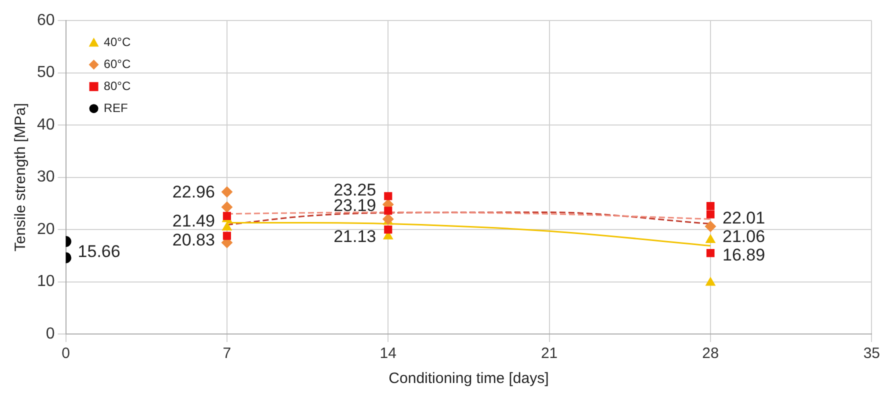  I want to click on y-tick-label: 30, so click(46, 177).